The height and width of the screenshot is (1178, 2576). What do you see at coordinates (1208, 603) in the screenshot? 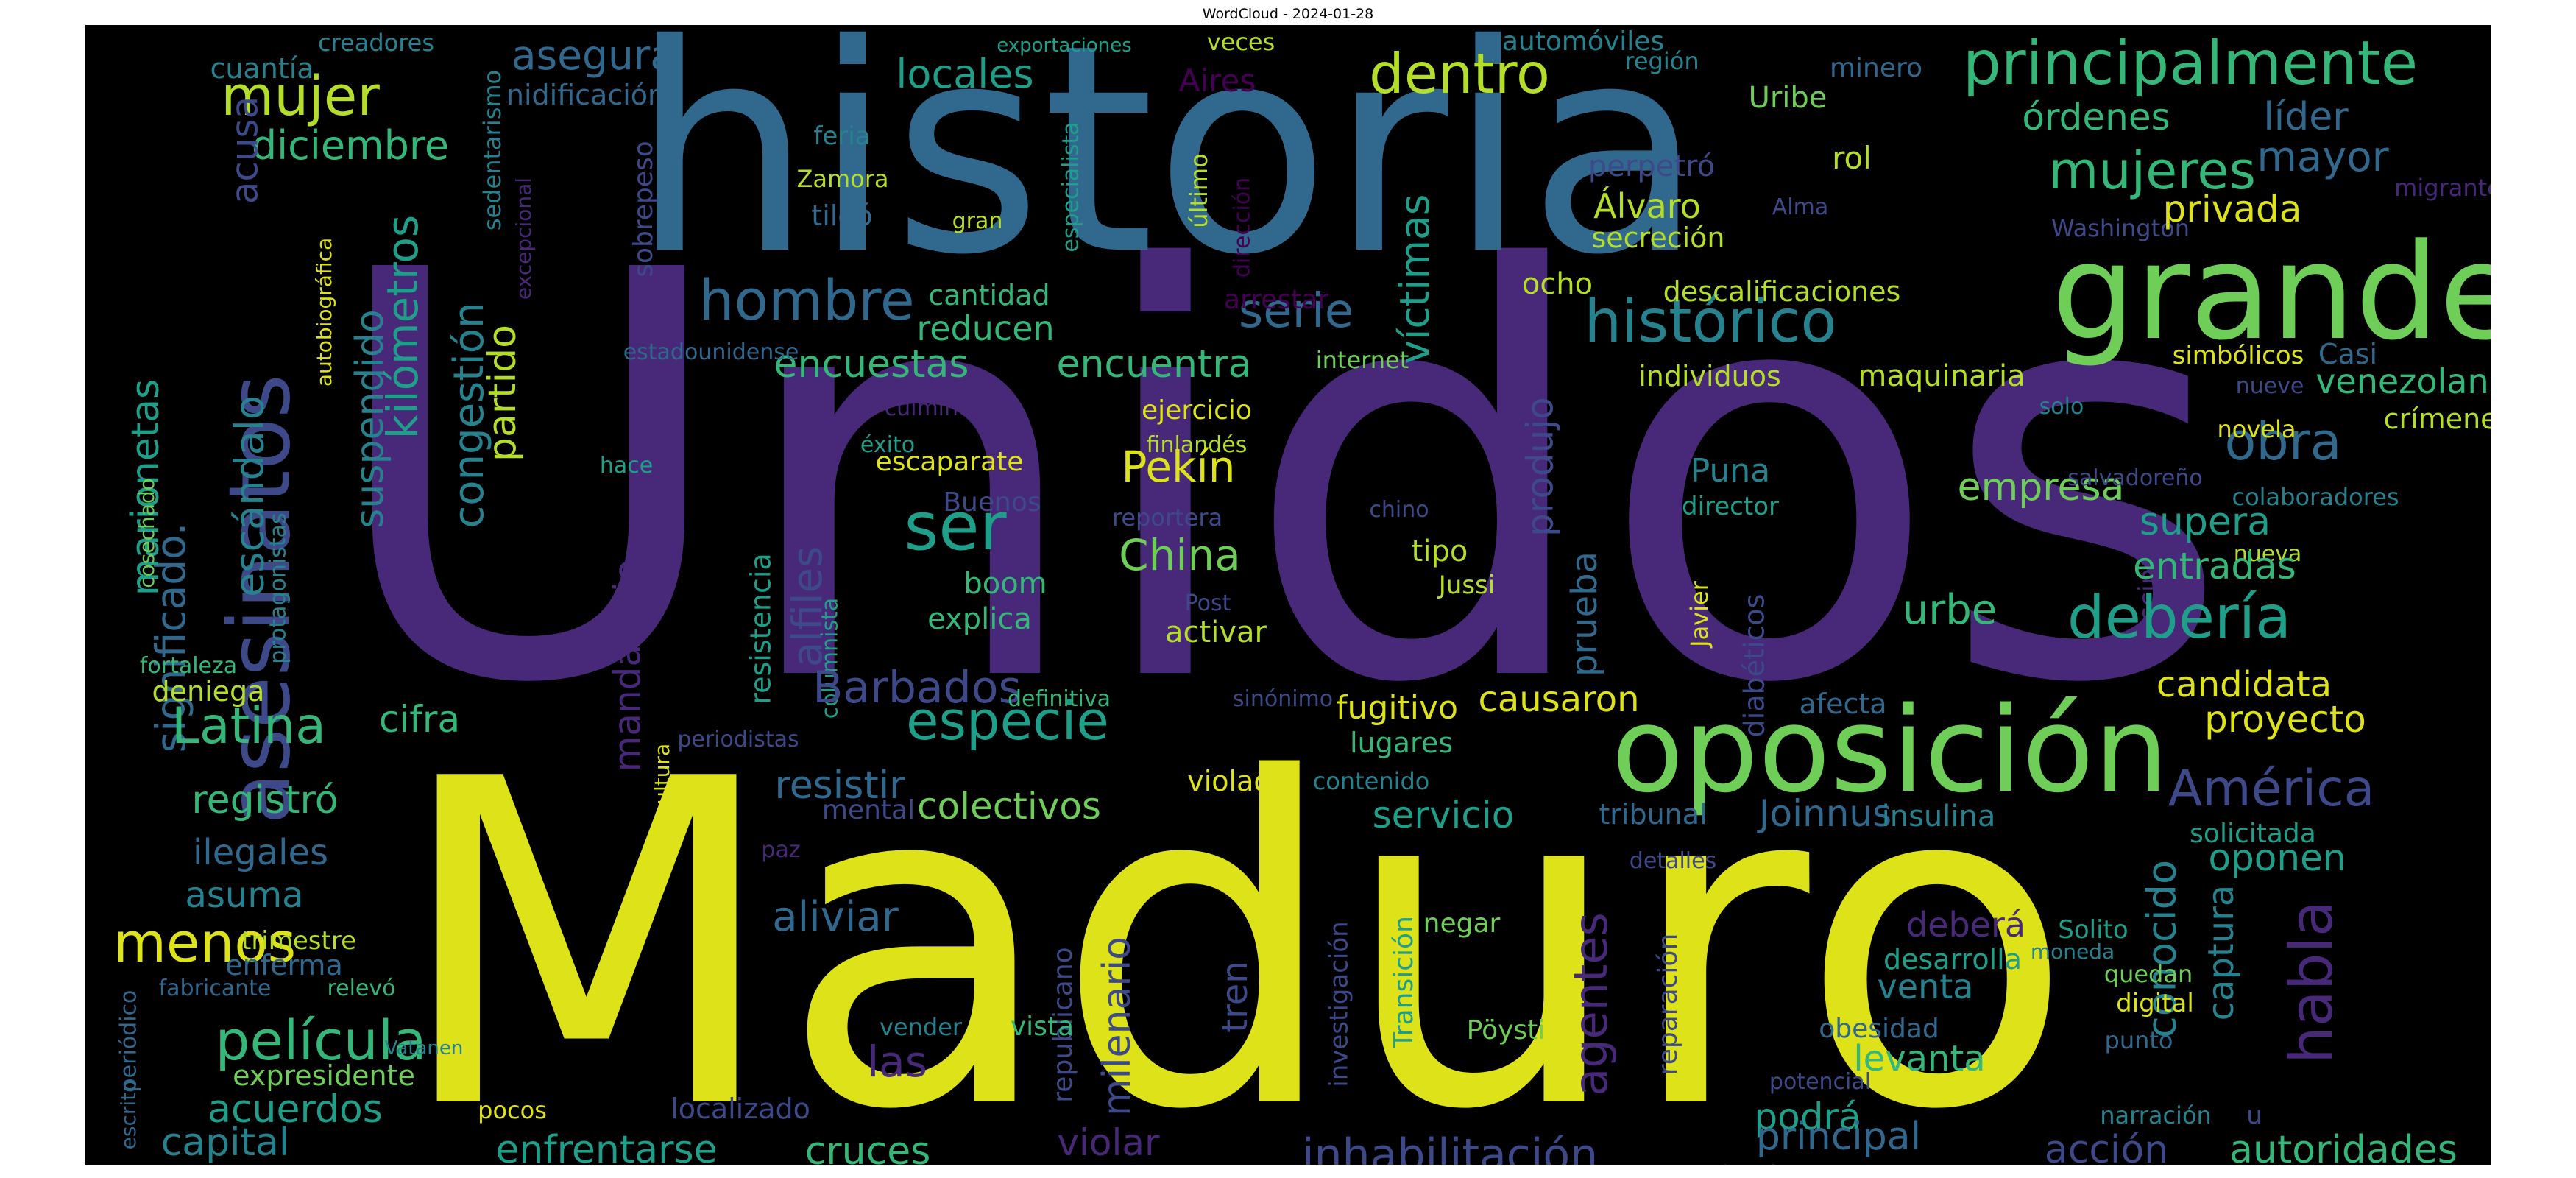
I see `word-101: Post` at bounding box center [1208, 603].